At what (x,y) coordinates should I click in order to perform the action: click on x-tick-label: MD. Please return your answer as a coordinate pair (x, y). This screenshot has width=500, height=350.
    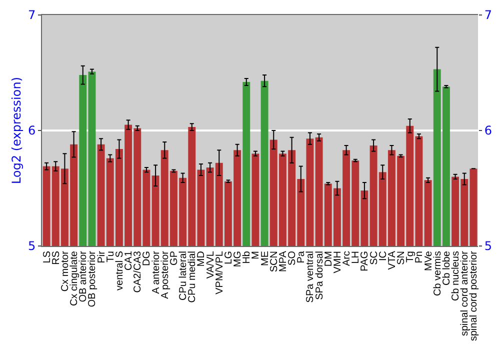
    Looking at the image, I should click on (202, 259).